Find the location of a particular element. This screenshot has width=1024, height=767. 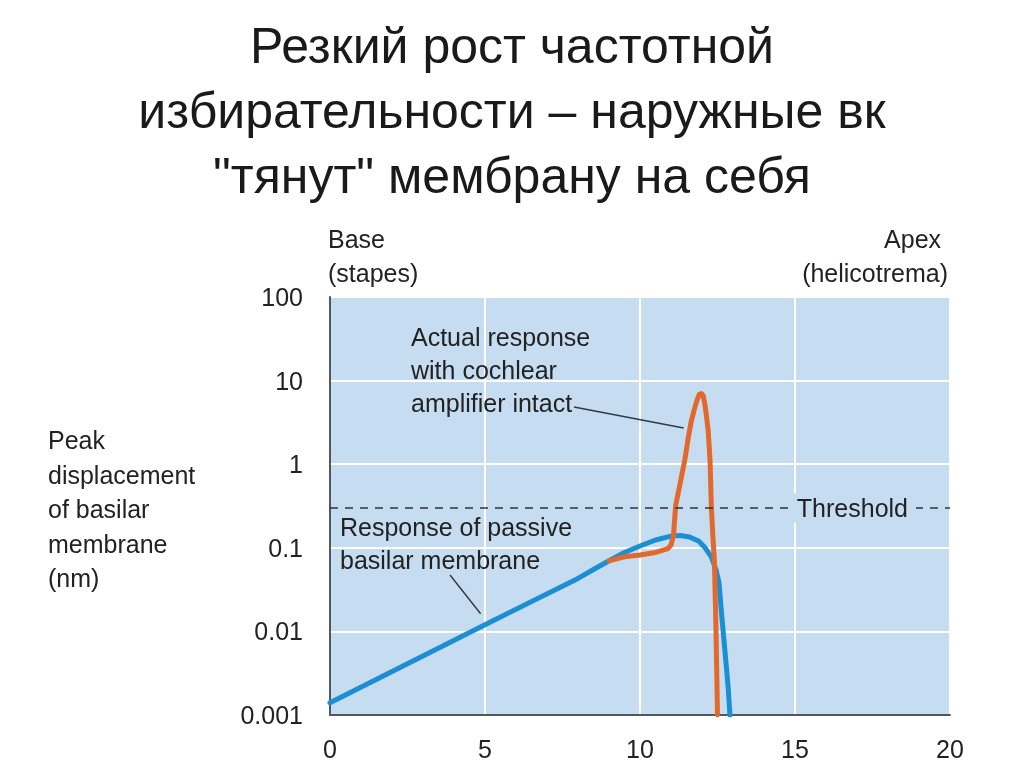

x-tick-label: 10 is located at coordinates (640, 748).